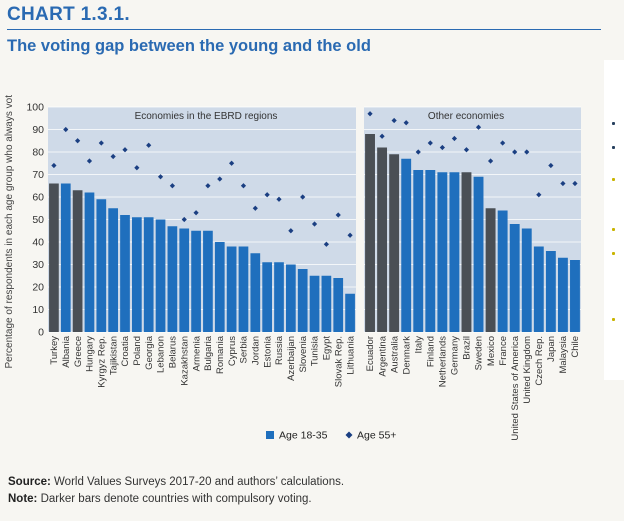 This screenshot has width=624, height=521. I want to click on x-tick-label: Serbia, so click(244, 349).